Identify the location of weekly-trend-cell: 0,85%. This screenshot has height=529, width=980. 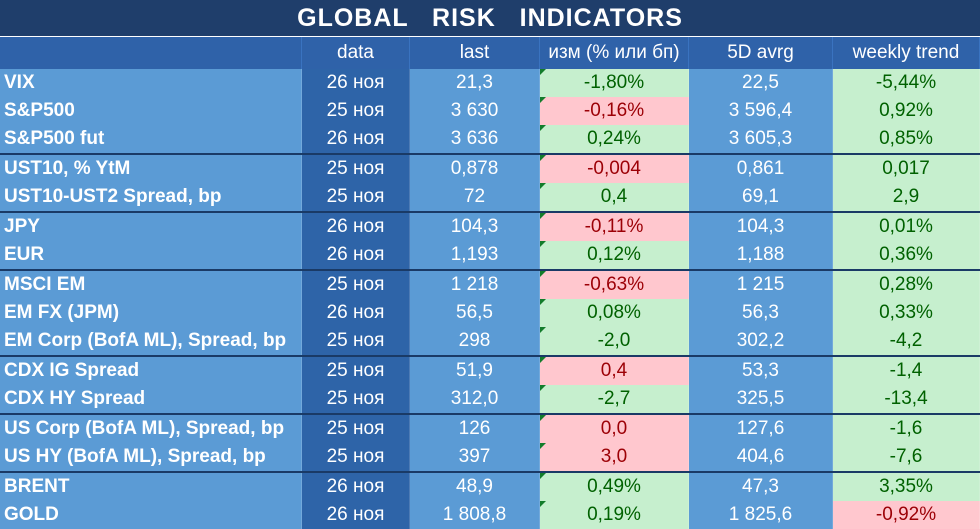
(906, 139).